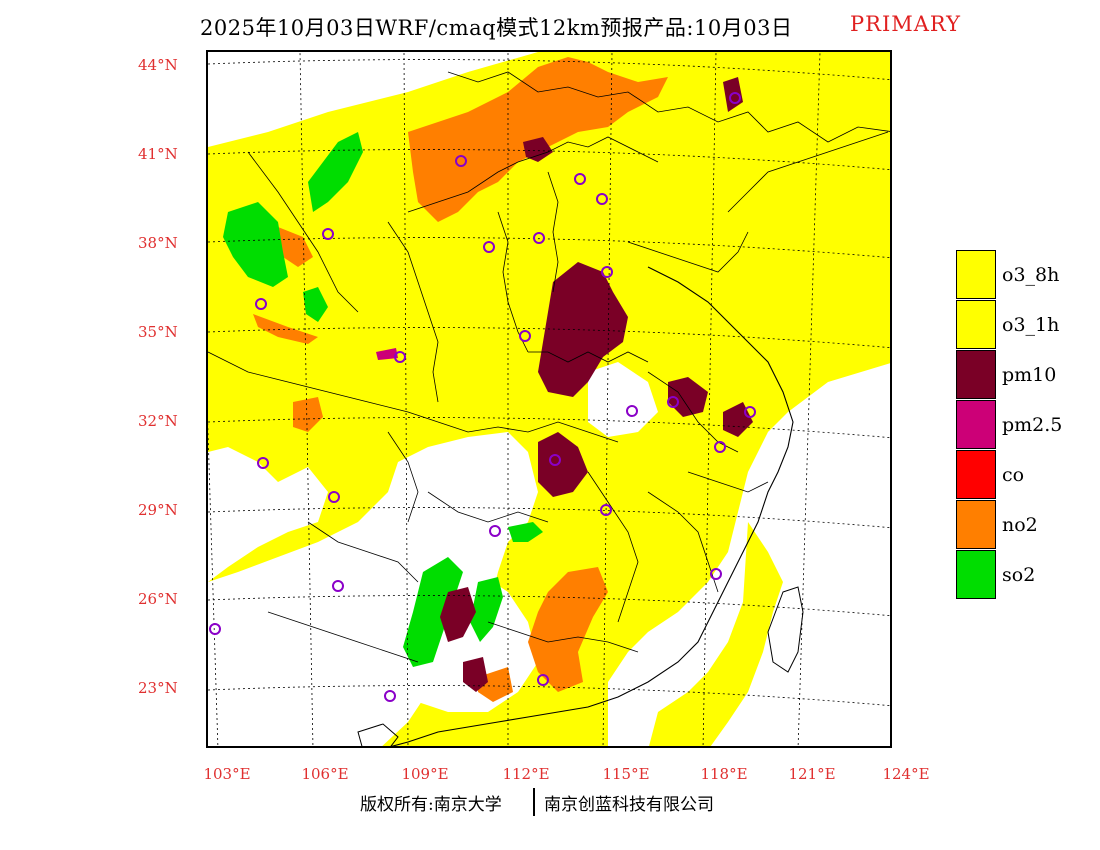  What do you see at coordinates (688, 397) in the screenshot?
I see `pm10-region-anhui` at bounding box center [688, 397].